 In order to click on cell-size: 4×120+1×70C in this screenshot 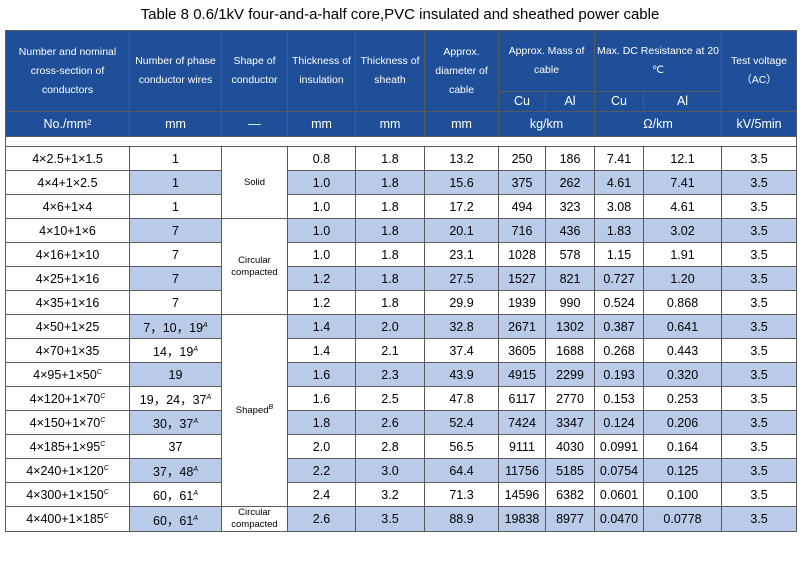, I will do `click(67, 398)`.